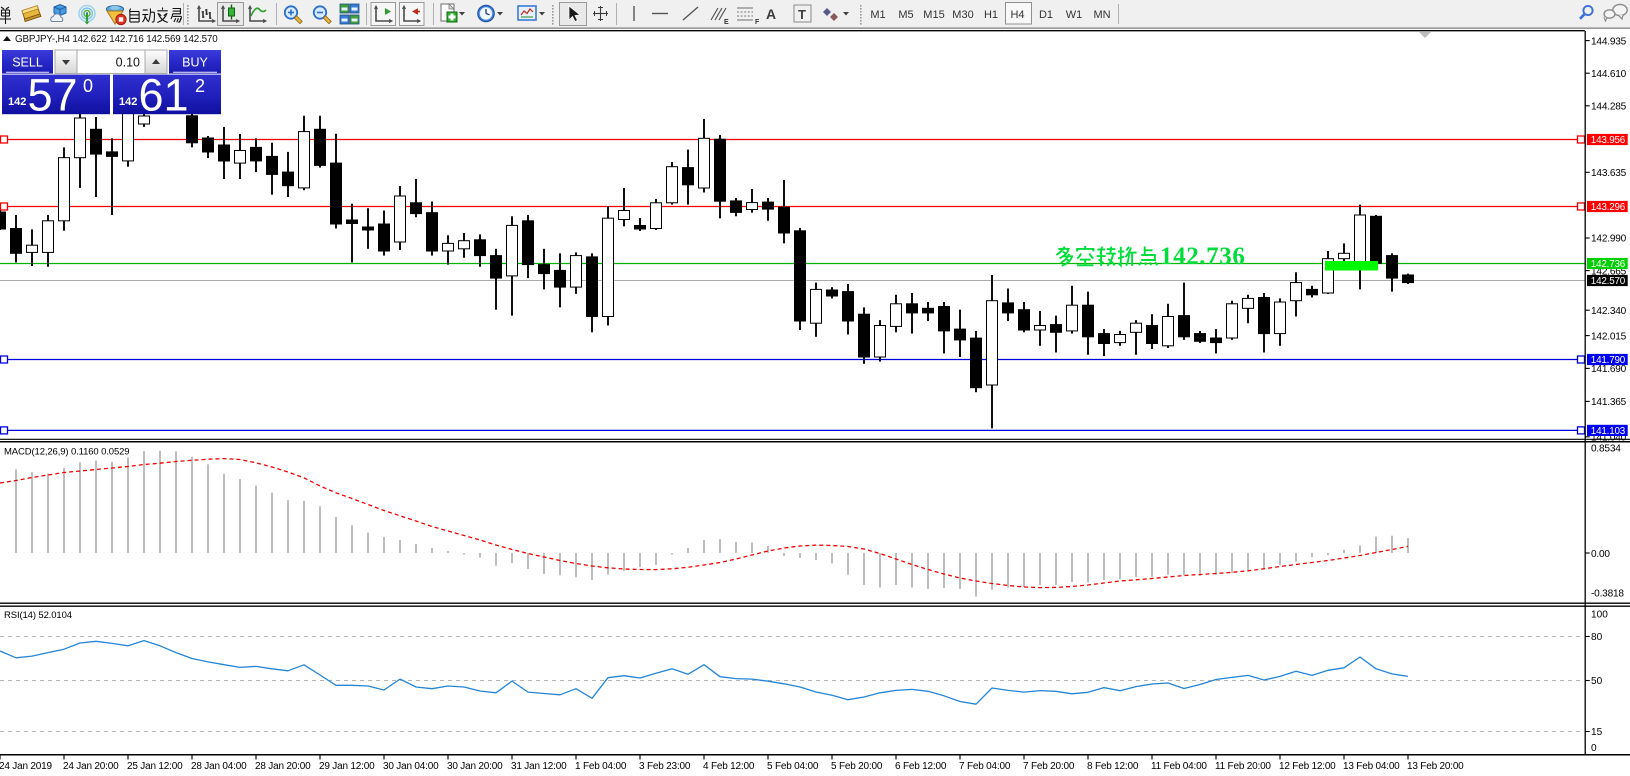 Image resolution: width=1630 pixels, height=776 pixels. What do you see at coordinates (1609, 41) in the screenshot?
I see `svg-text: 144.935` at bounding box center [1609, 41].